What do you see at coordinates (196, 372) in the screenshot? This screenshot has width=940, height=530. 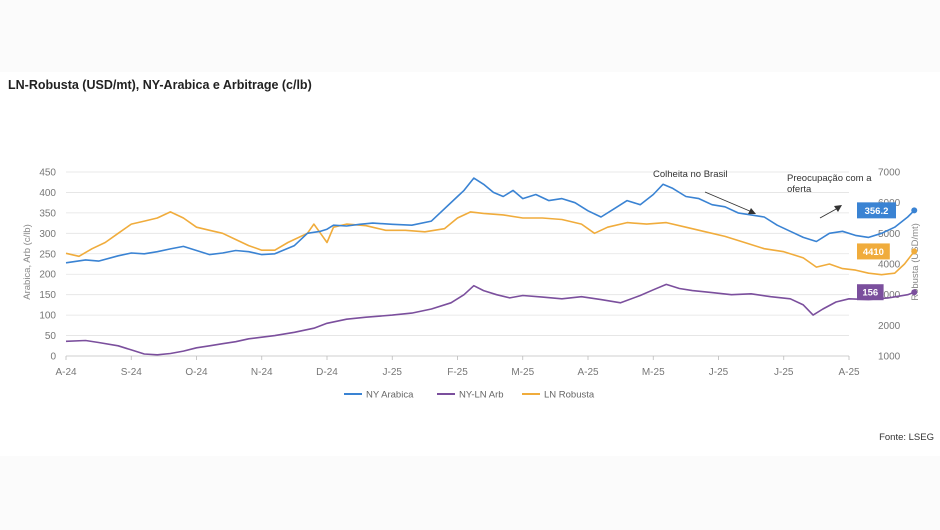 I see `x-tick-label: O-24` at bounding box center [196, 372].